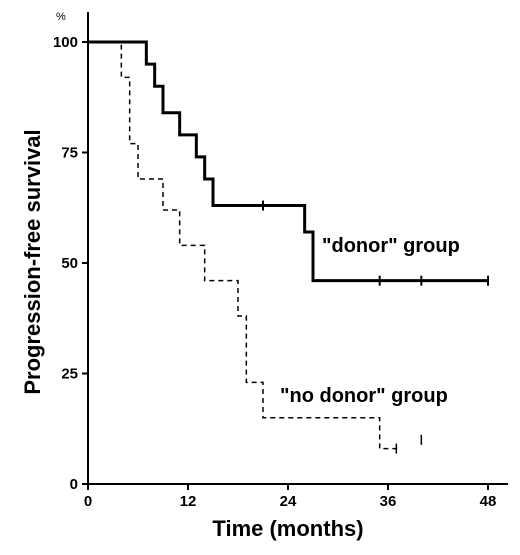  What do you see at coordinates (364, 396) in the screenshot?
I see `series-label-no-donor: "no donor" group` at bounding box center [364, 396].